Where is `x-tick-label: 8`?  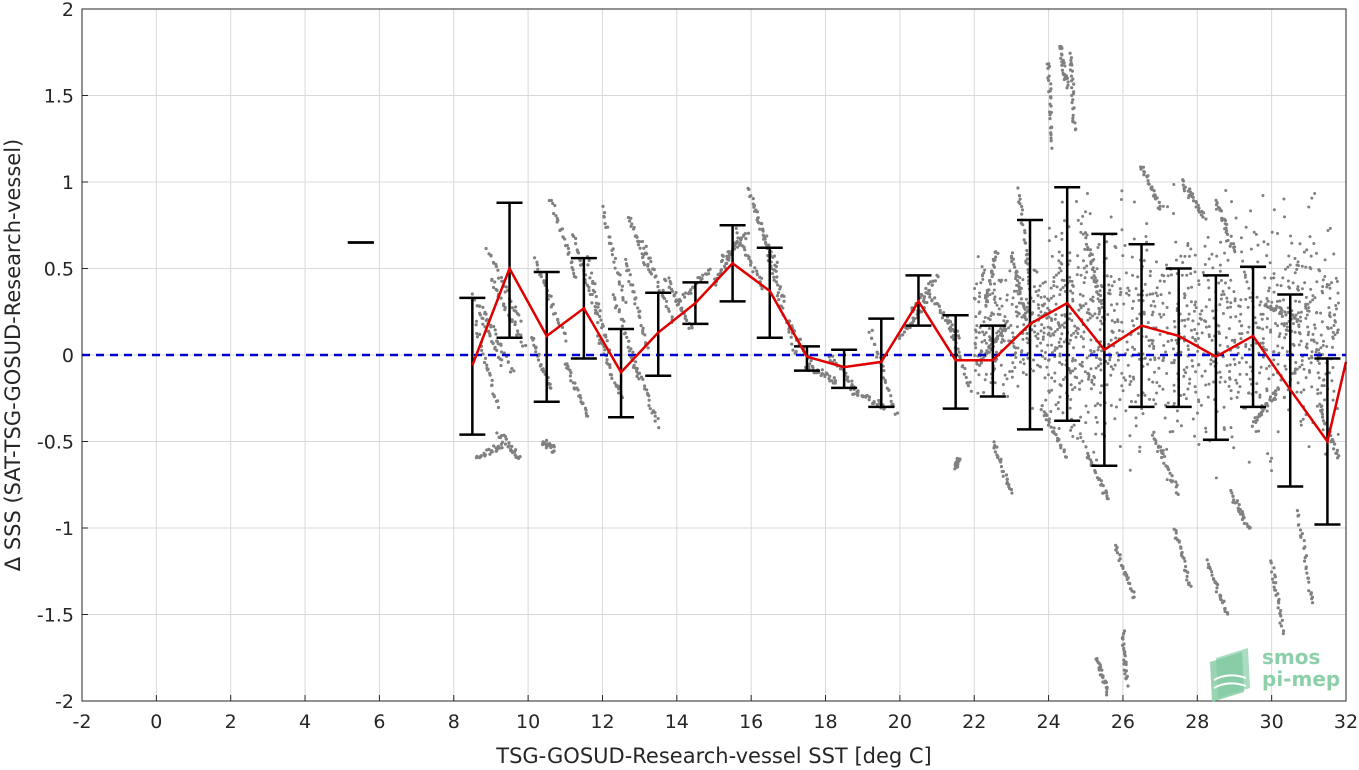
x-tick-label: 8 is located at coordinates (454, 722).